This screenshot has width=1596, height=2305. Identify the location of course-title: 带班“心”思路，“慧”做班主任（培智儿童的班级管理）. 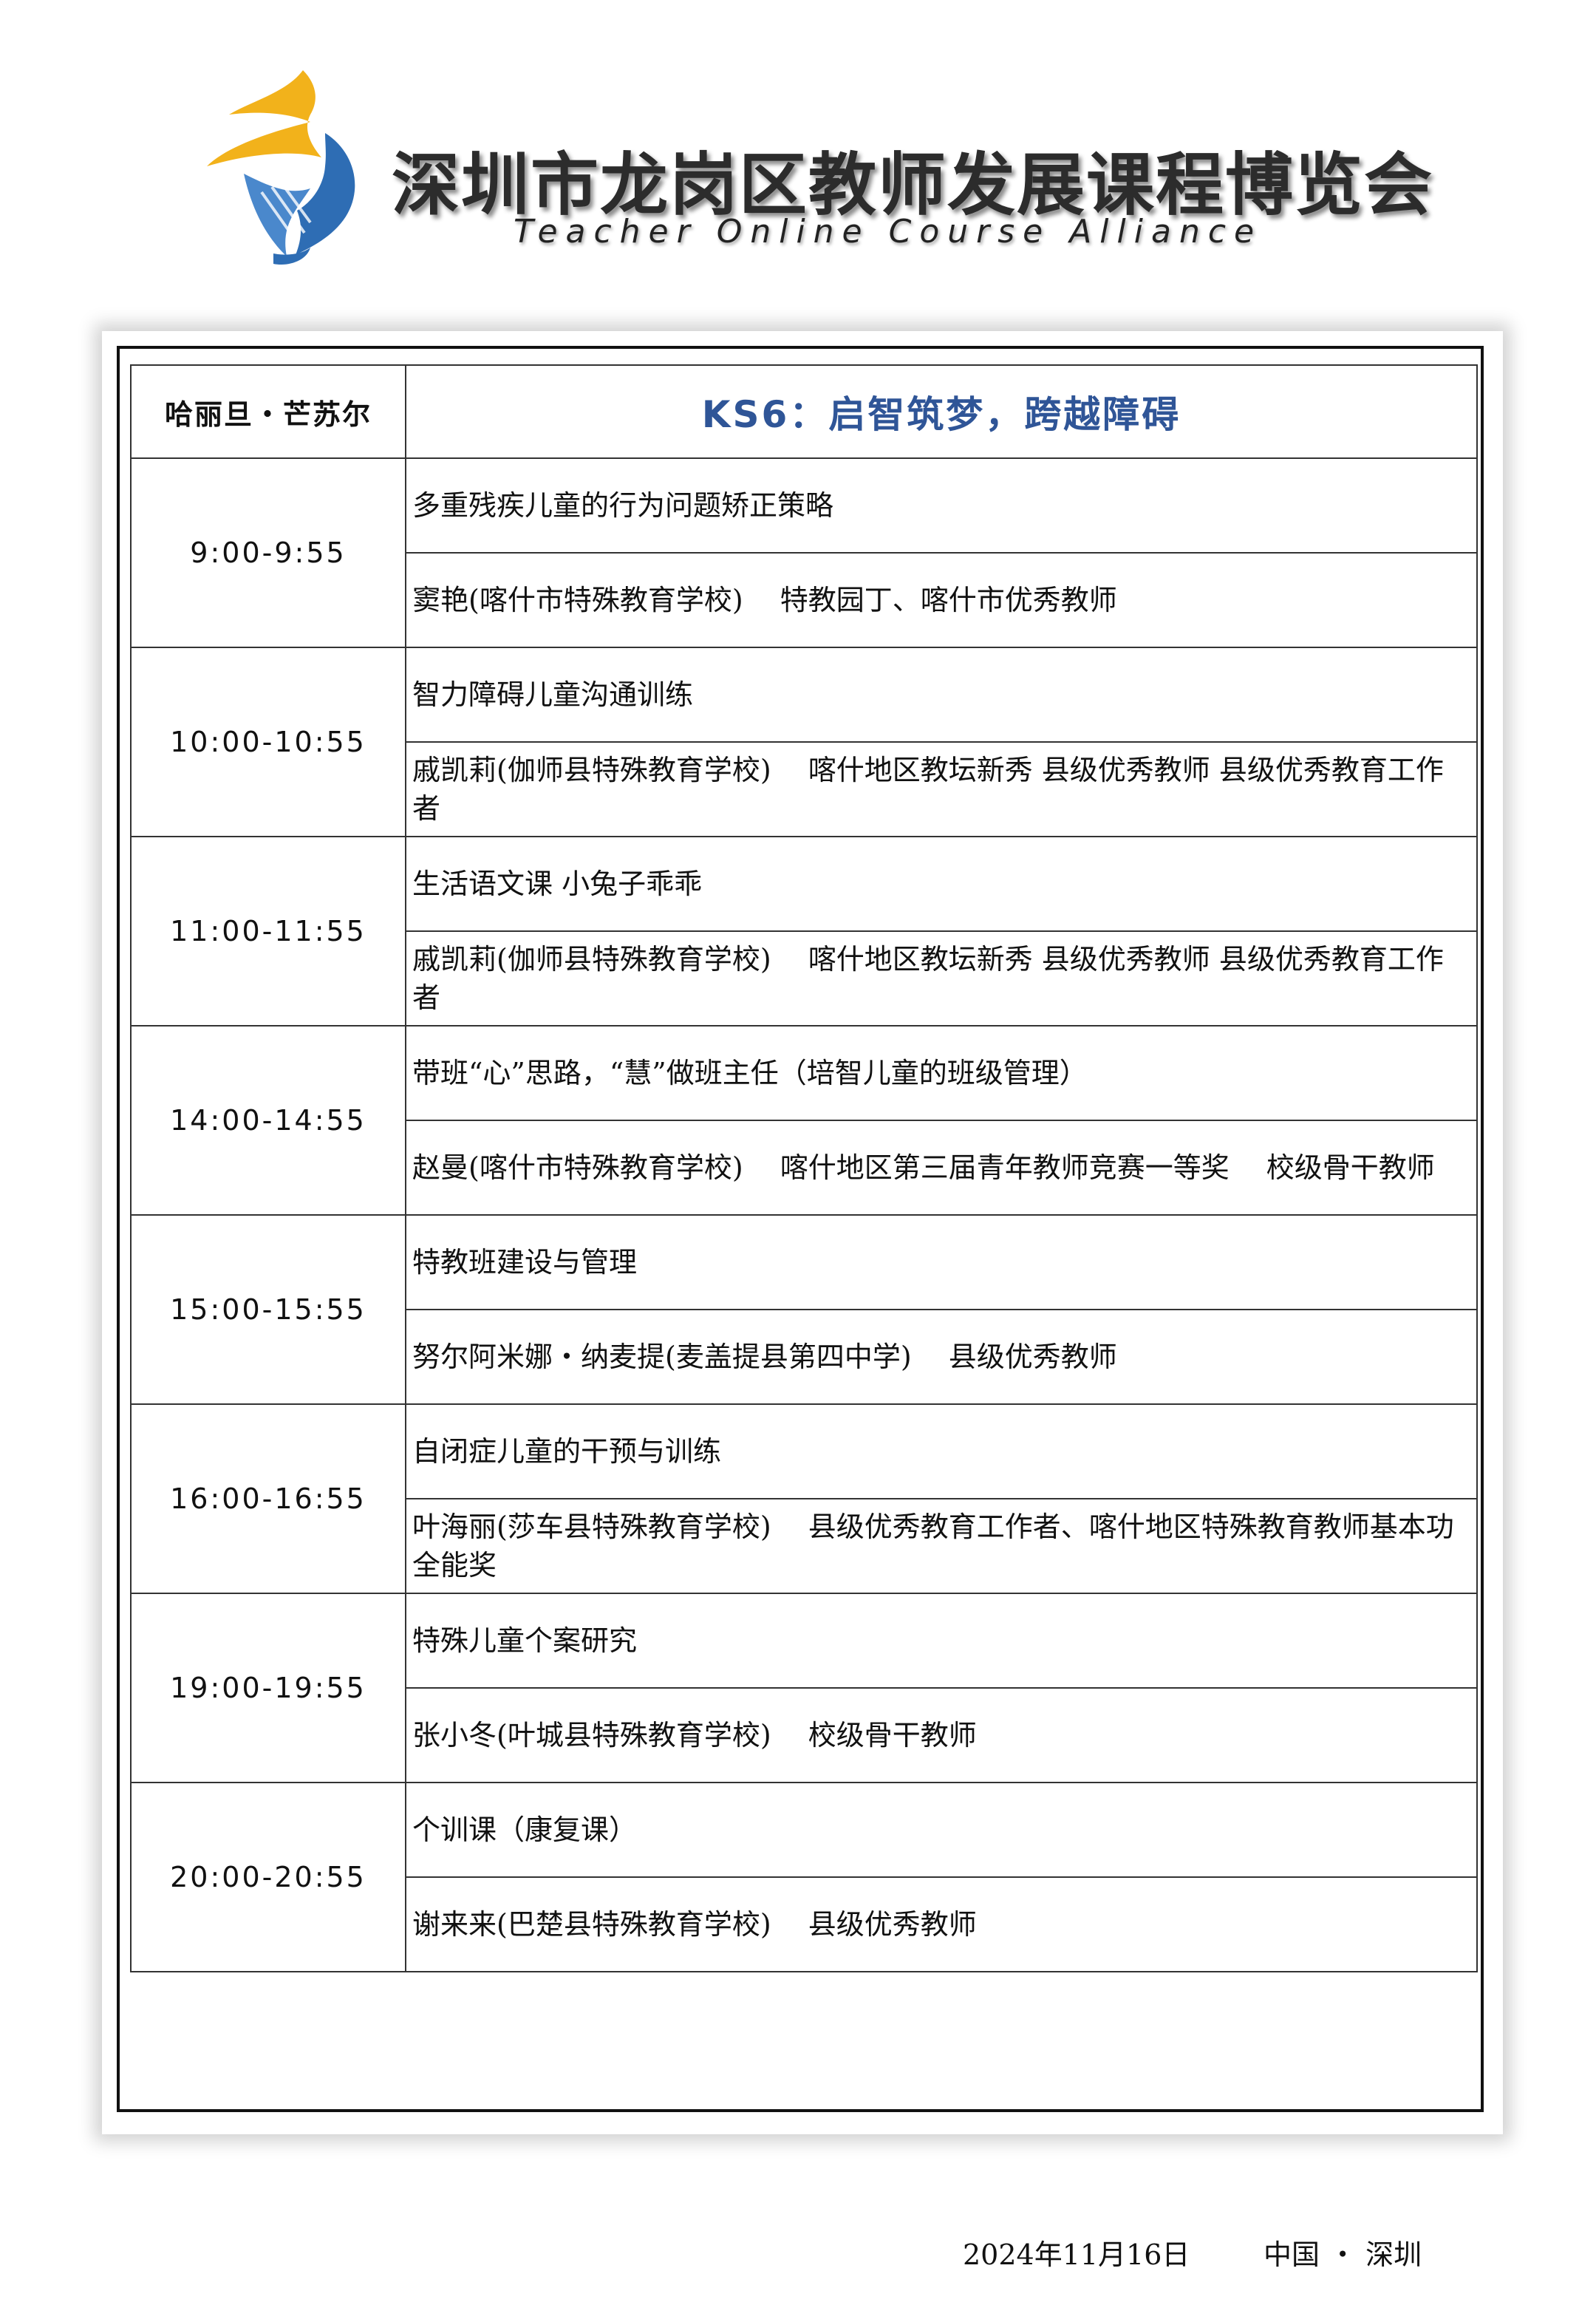
(941, 1073).